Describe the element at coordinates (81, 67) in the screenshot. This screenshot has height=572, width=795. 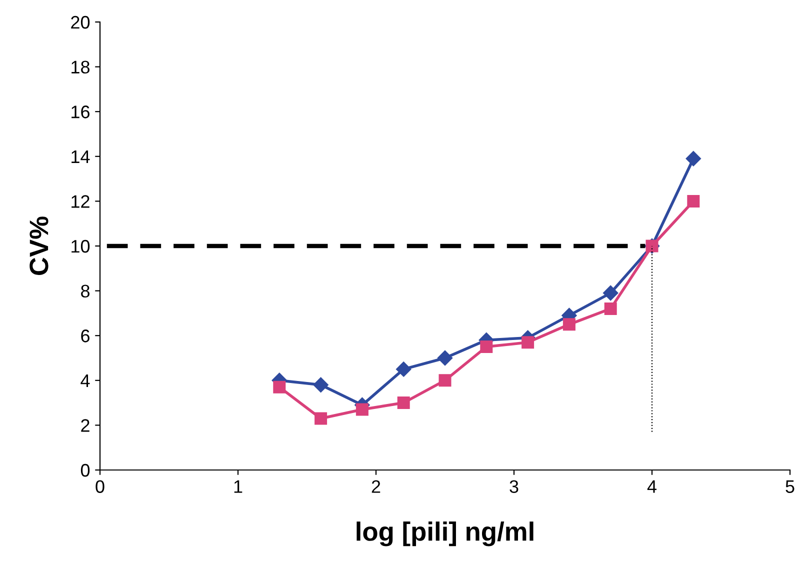
I see `y-tick-label: 18` at that location.